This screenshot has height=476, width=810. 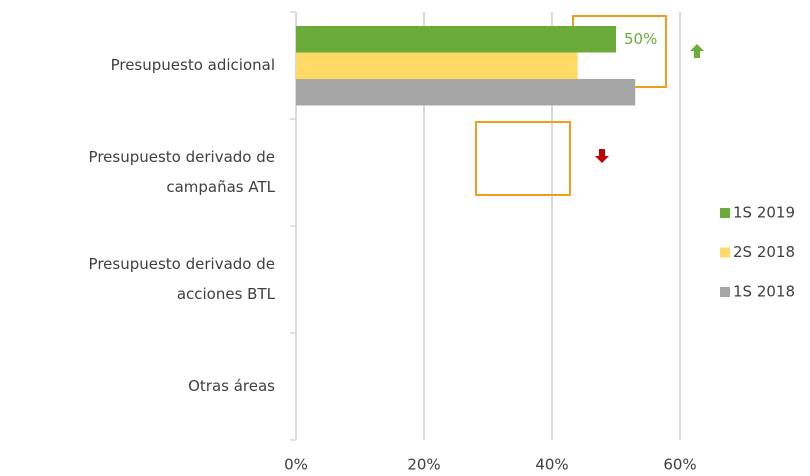 I want to click on x-tick-label: 0%, so click(x=296, y=465).